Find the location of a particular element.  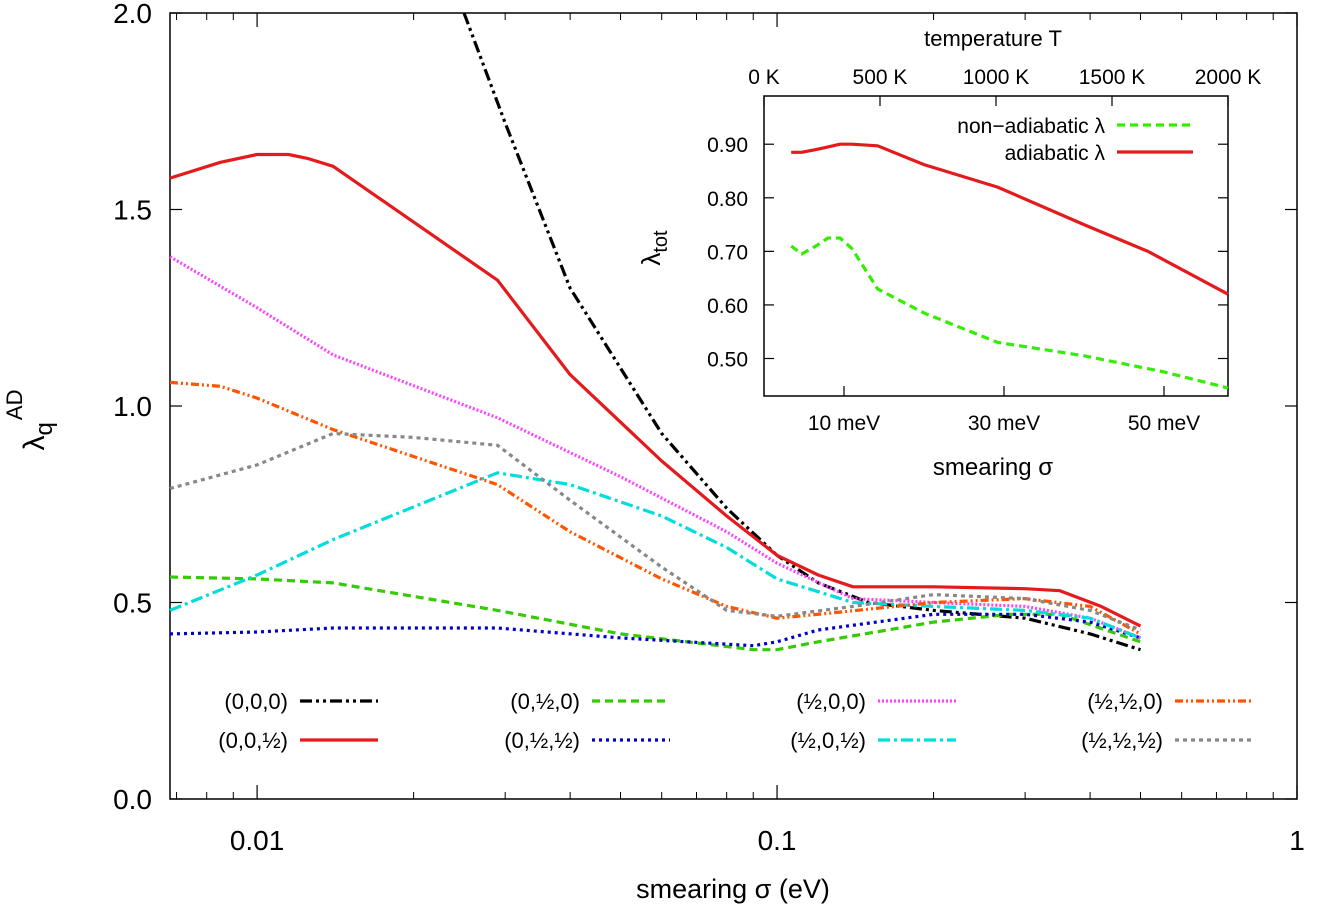

inset-x-axis-title: smearing σ is located at coordinates (993, 467).